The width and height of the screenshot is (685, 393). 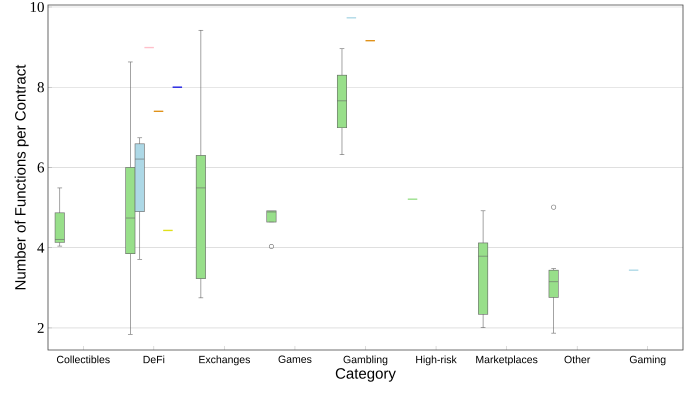 What do you see at coordinates (40, 247) in the screenshot?
I see `y-tick-label: 4` at bounding box center [40, 247].